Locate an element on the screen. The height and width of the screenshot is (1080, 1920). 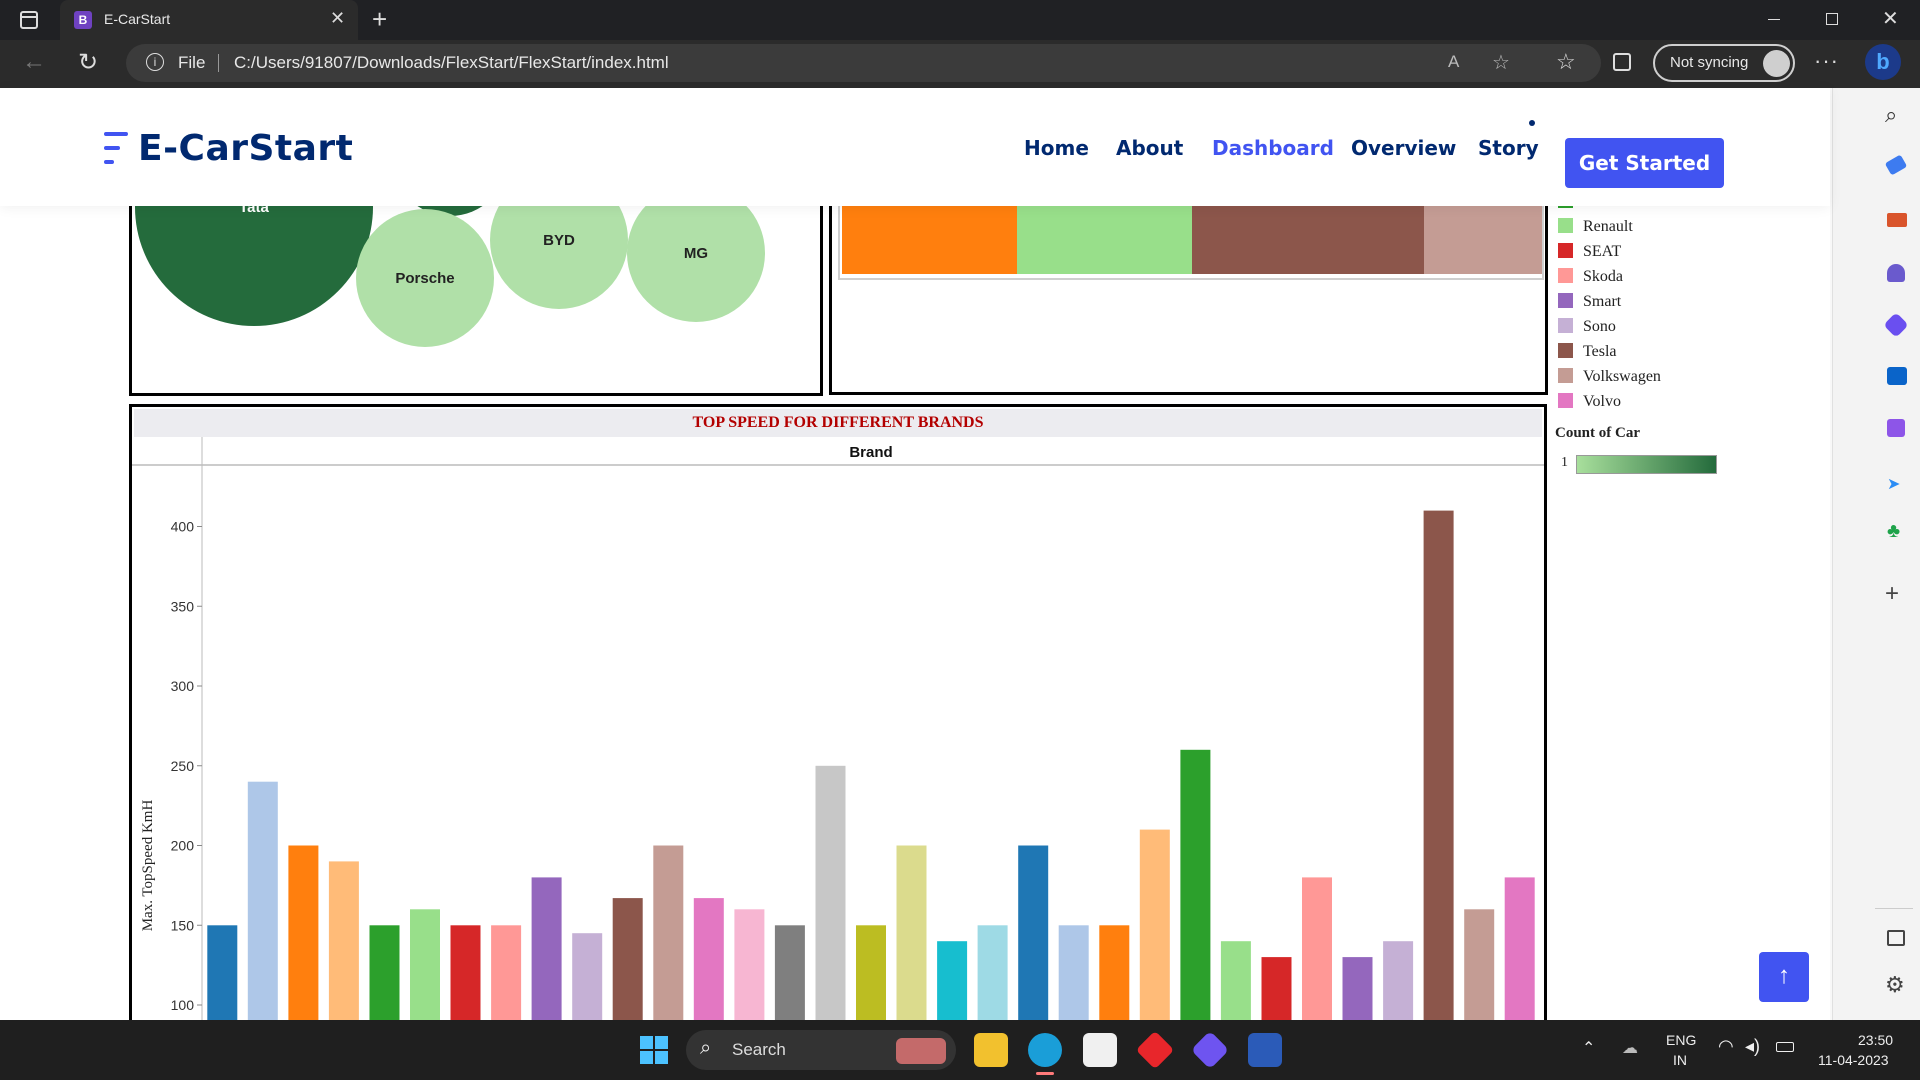
close-window-icon: ✕ is located at coordinates (1890, 19).